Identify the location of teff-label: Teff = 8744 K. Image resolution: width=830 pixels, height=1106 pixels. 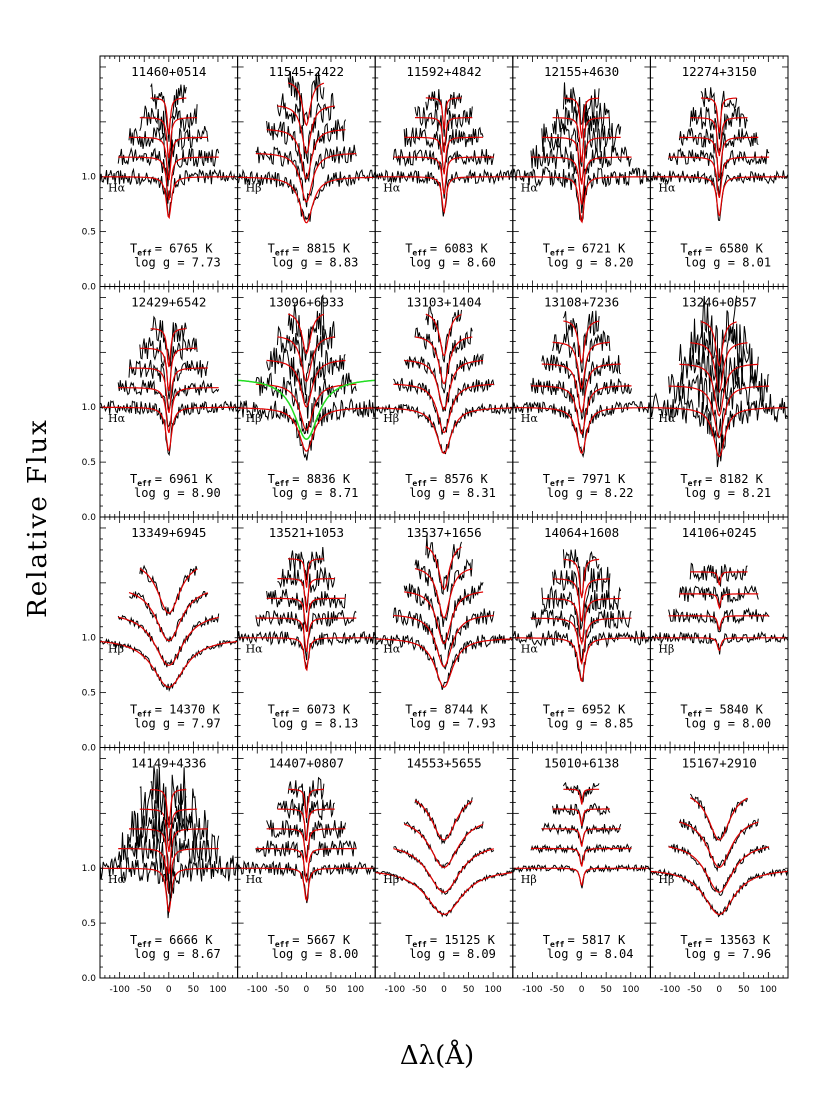
(446, 711).